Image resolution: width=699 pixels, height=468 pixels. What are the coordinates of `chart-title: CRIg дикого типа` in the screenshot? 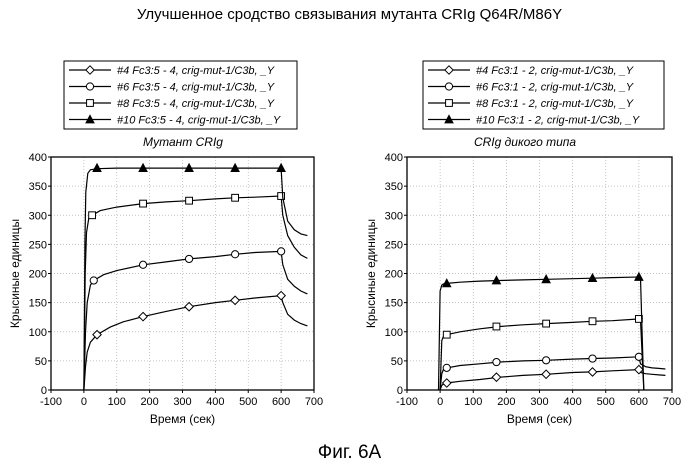 It's located at (525, 142).